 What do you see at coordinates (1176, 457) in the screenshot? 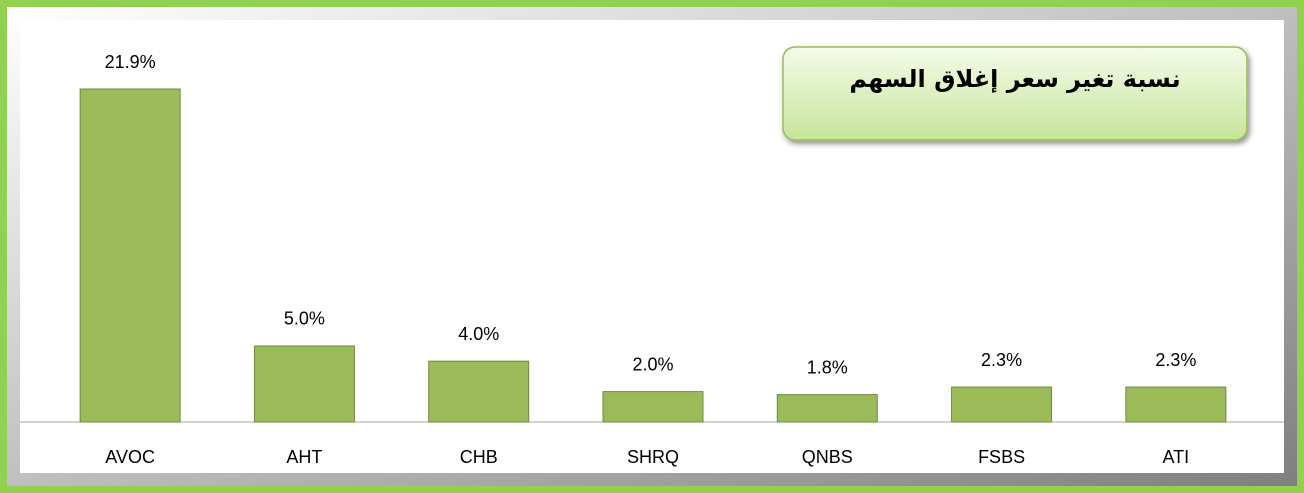
I see `x-tick-label: ATI` at bounding box center [1176, 457].